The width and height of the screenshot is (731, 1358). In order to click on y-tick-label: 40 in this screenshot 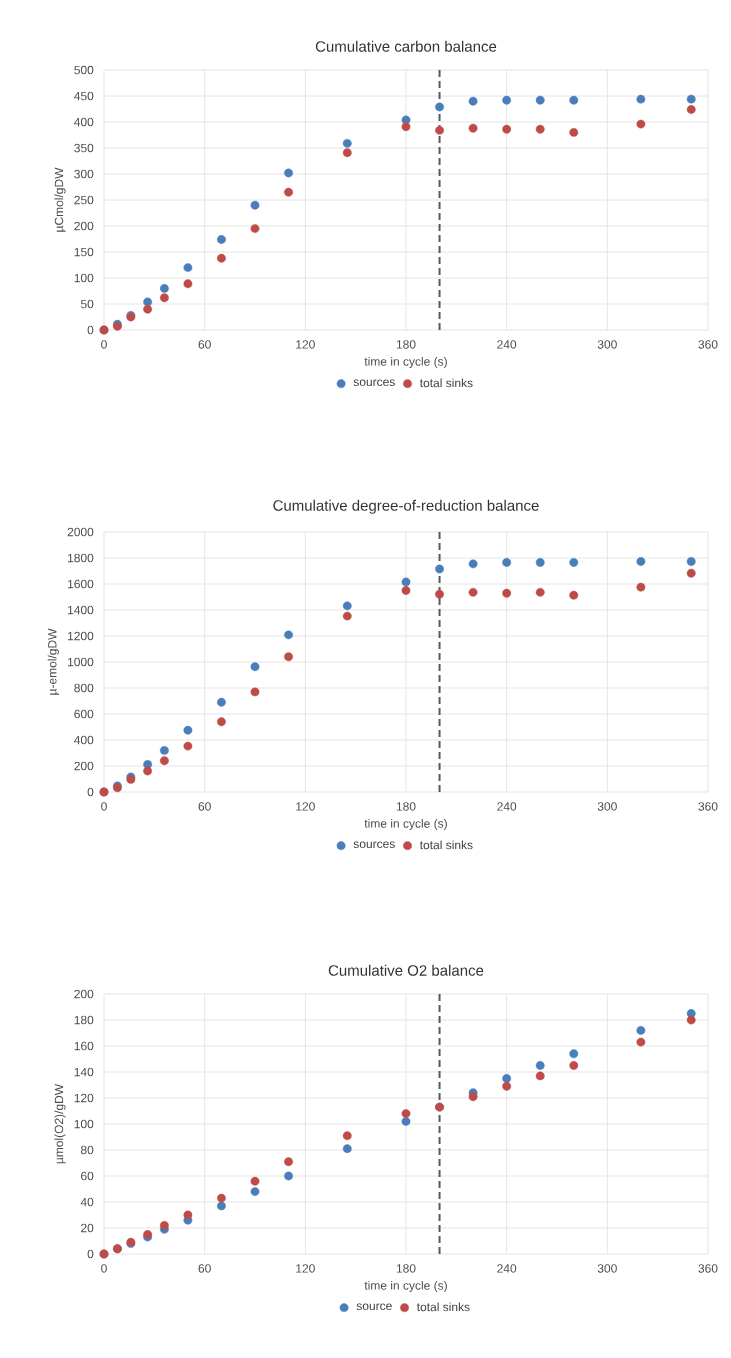, I will do `click(87, 1202)`.